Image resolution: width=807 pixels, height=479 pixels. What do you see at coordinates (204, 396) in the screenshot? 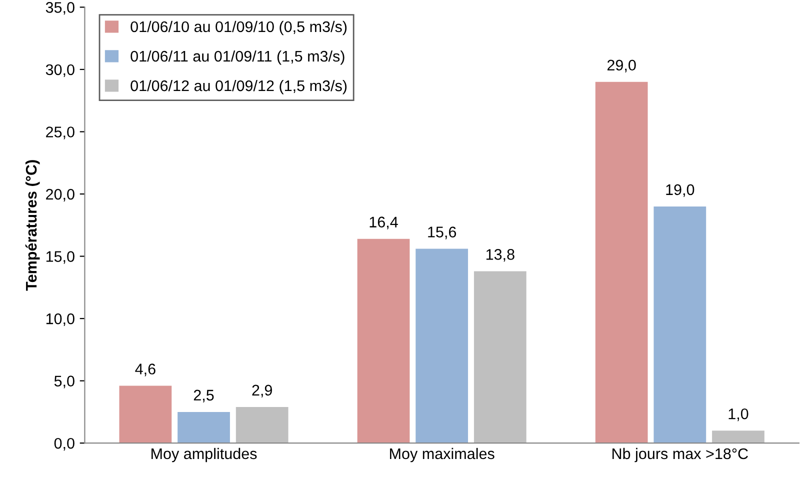
I see `data-label: 2,5` at bounding box center [204, 396].